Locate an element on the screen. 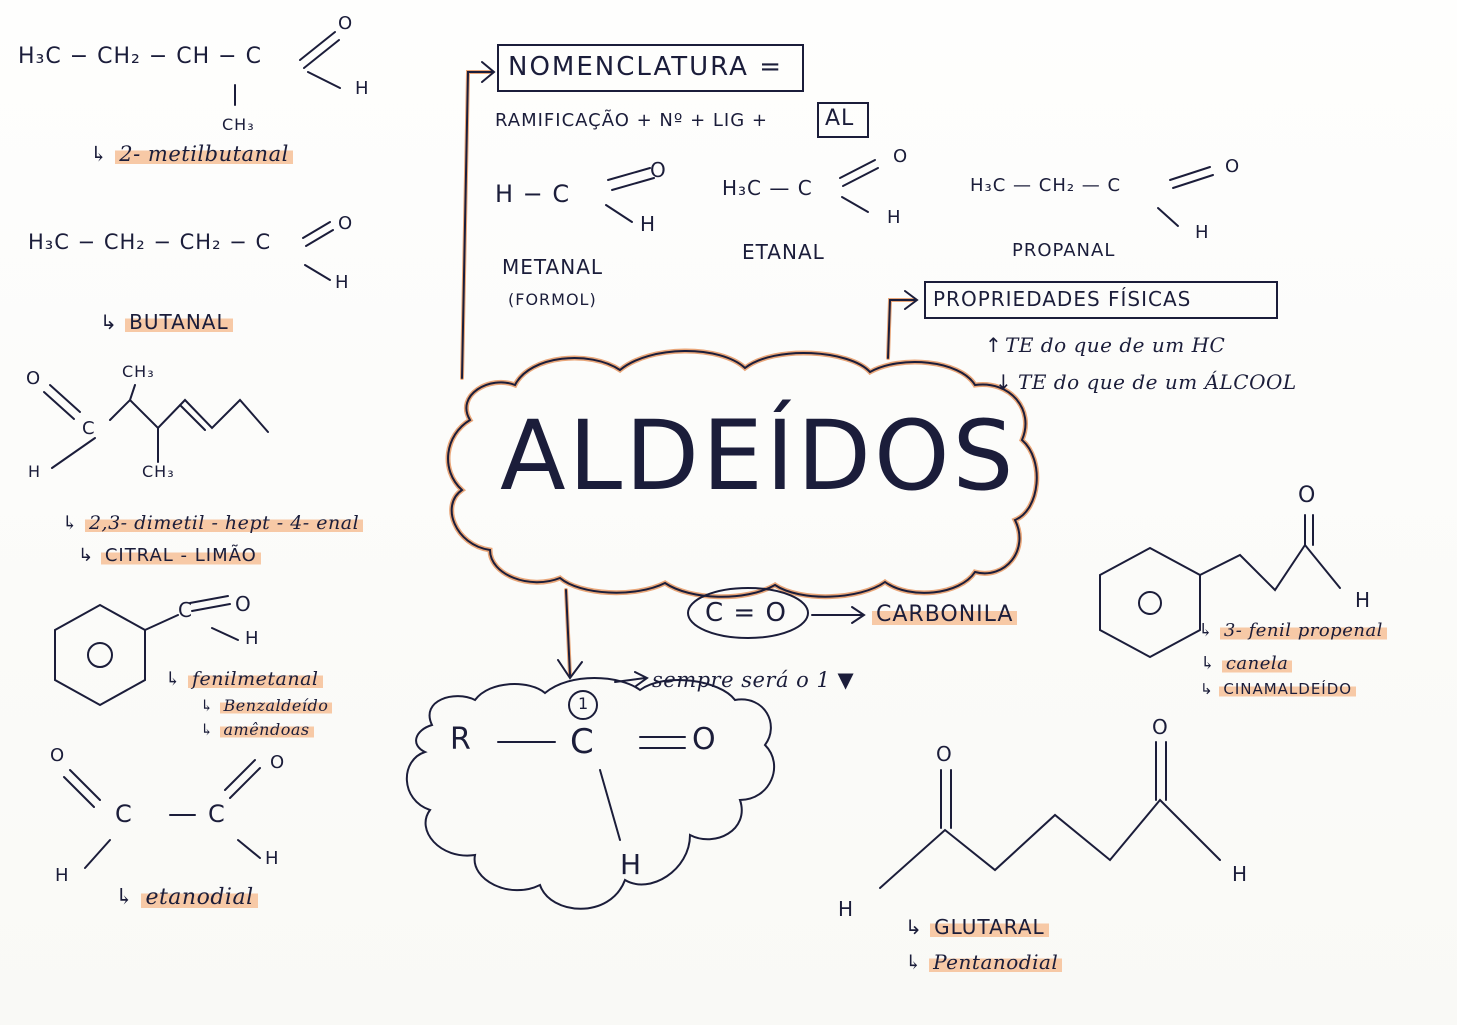 The height and width of the screenshot is (1025, 1457). carbonila-formula: C = O is located at coordinates (746, 613).